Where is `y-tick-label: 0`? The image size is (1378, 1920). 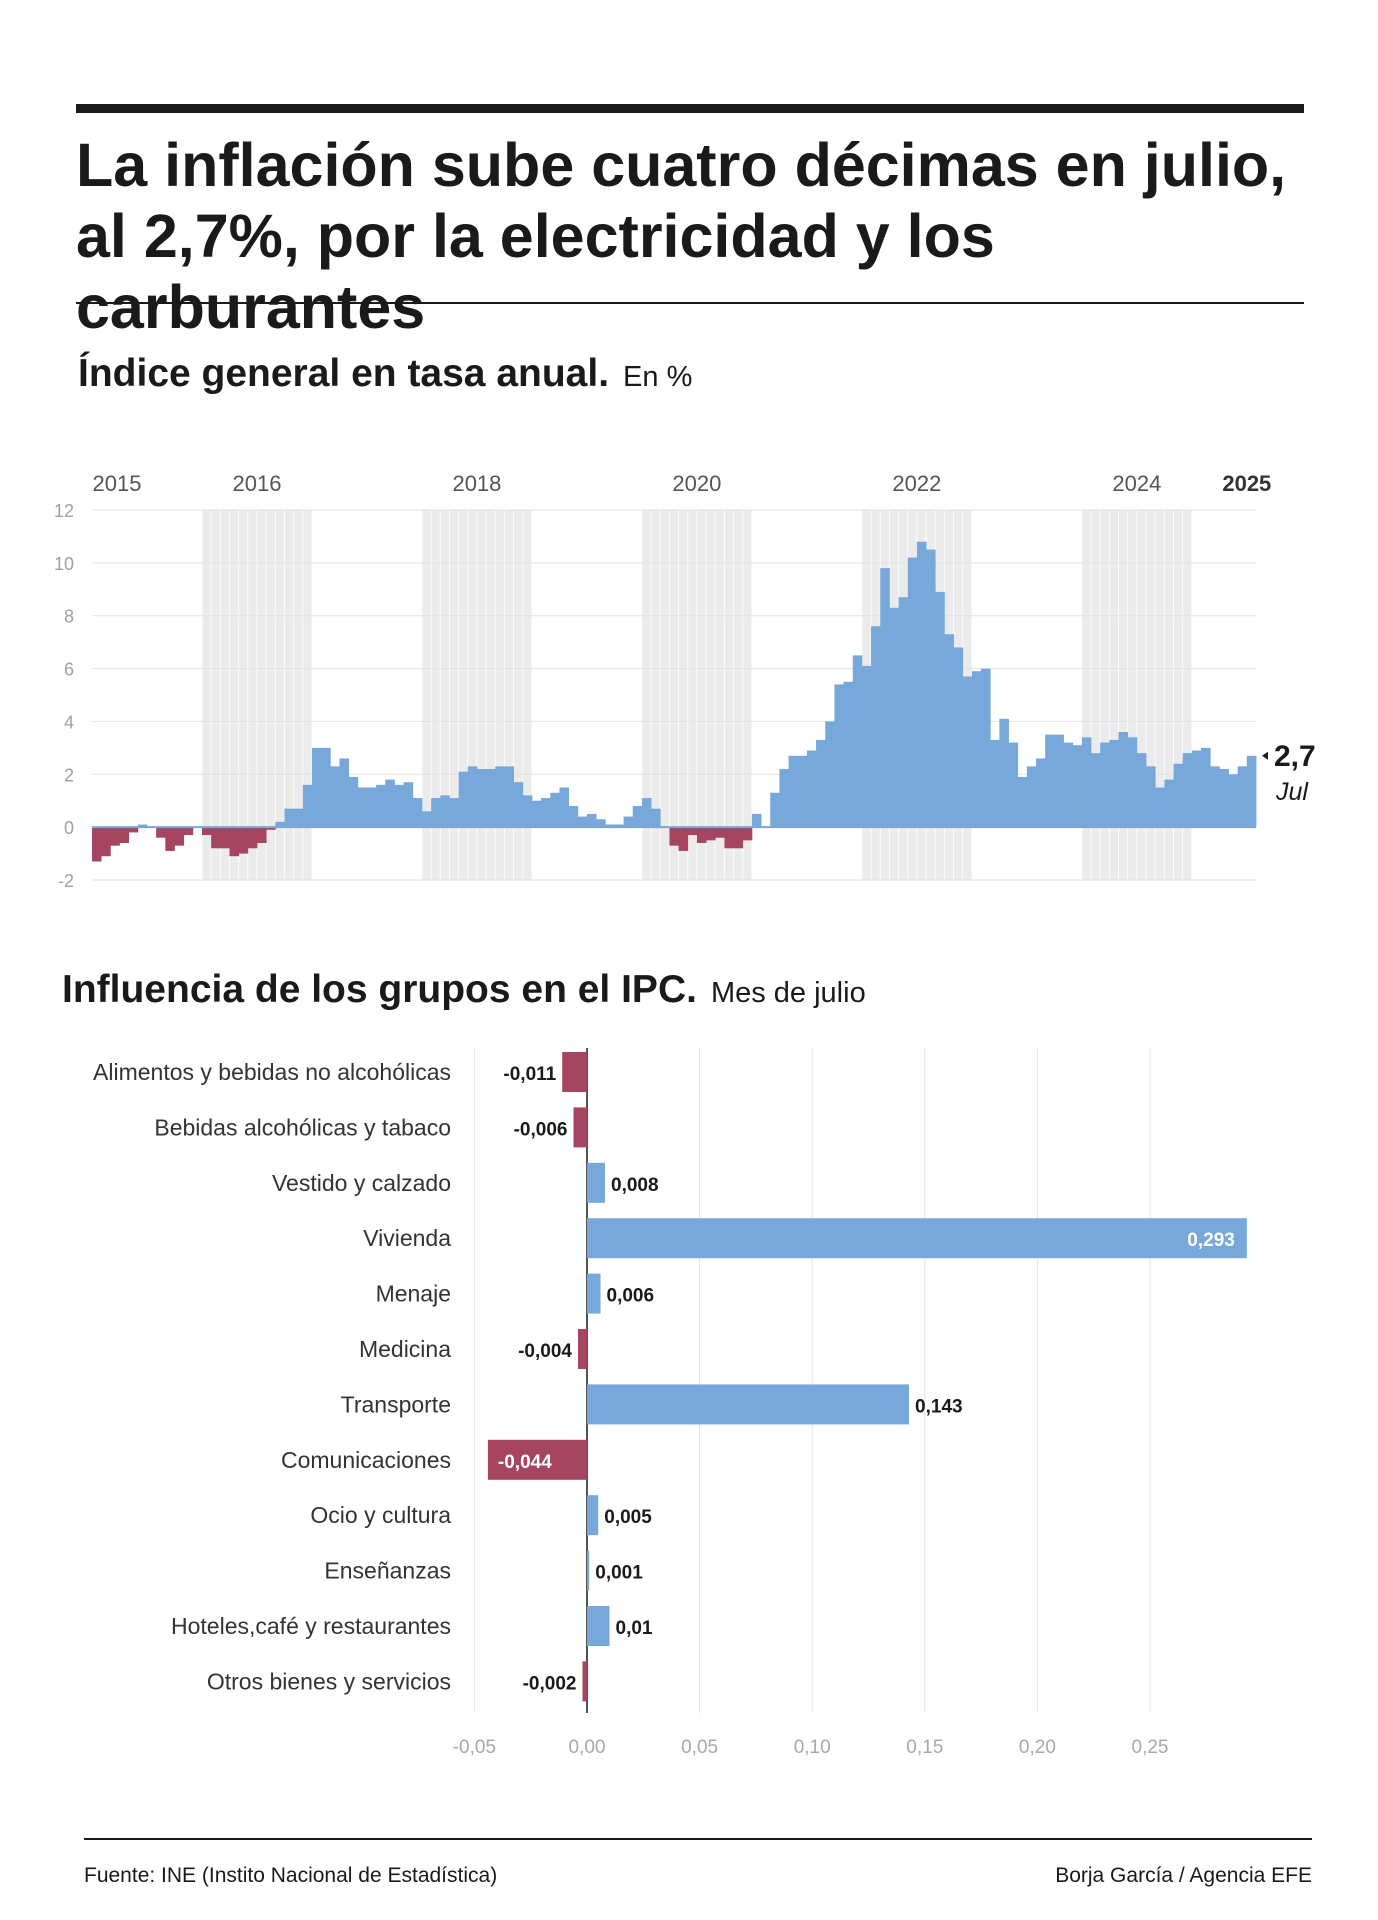 y-tick-label: 0 is located at coordinates (69, 828).